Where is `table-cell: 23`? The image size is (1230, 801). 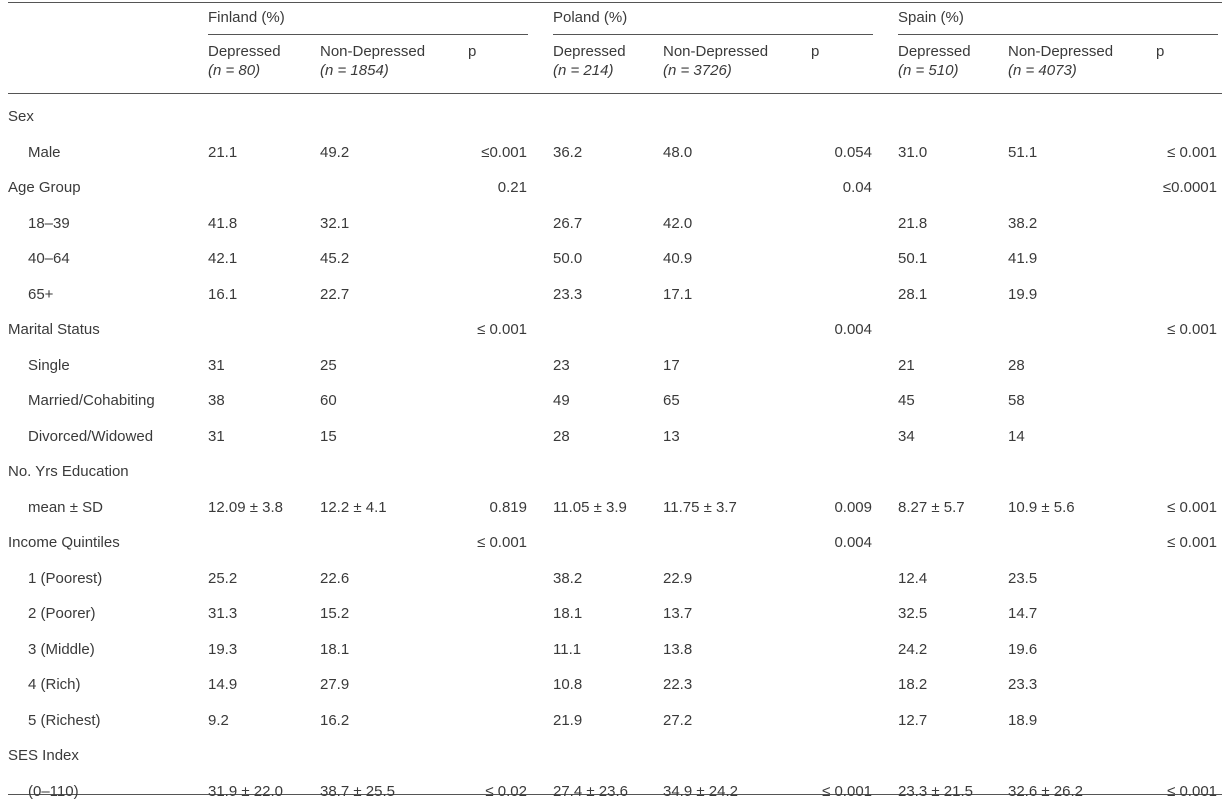
table-cell: 23 is located at coordinates (561, 365).